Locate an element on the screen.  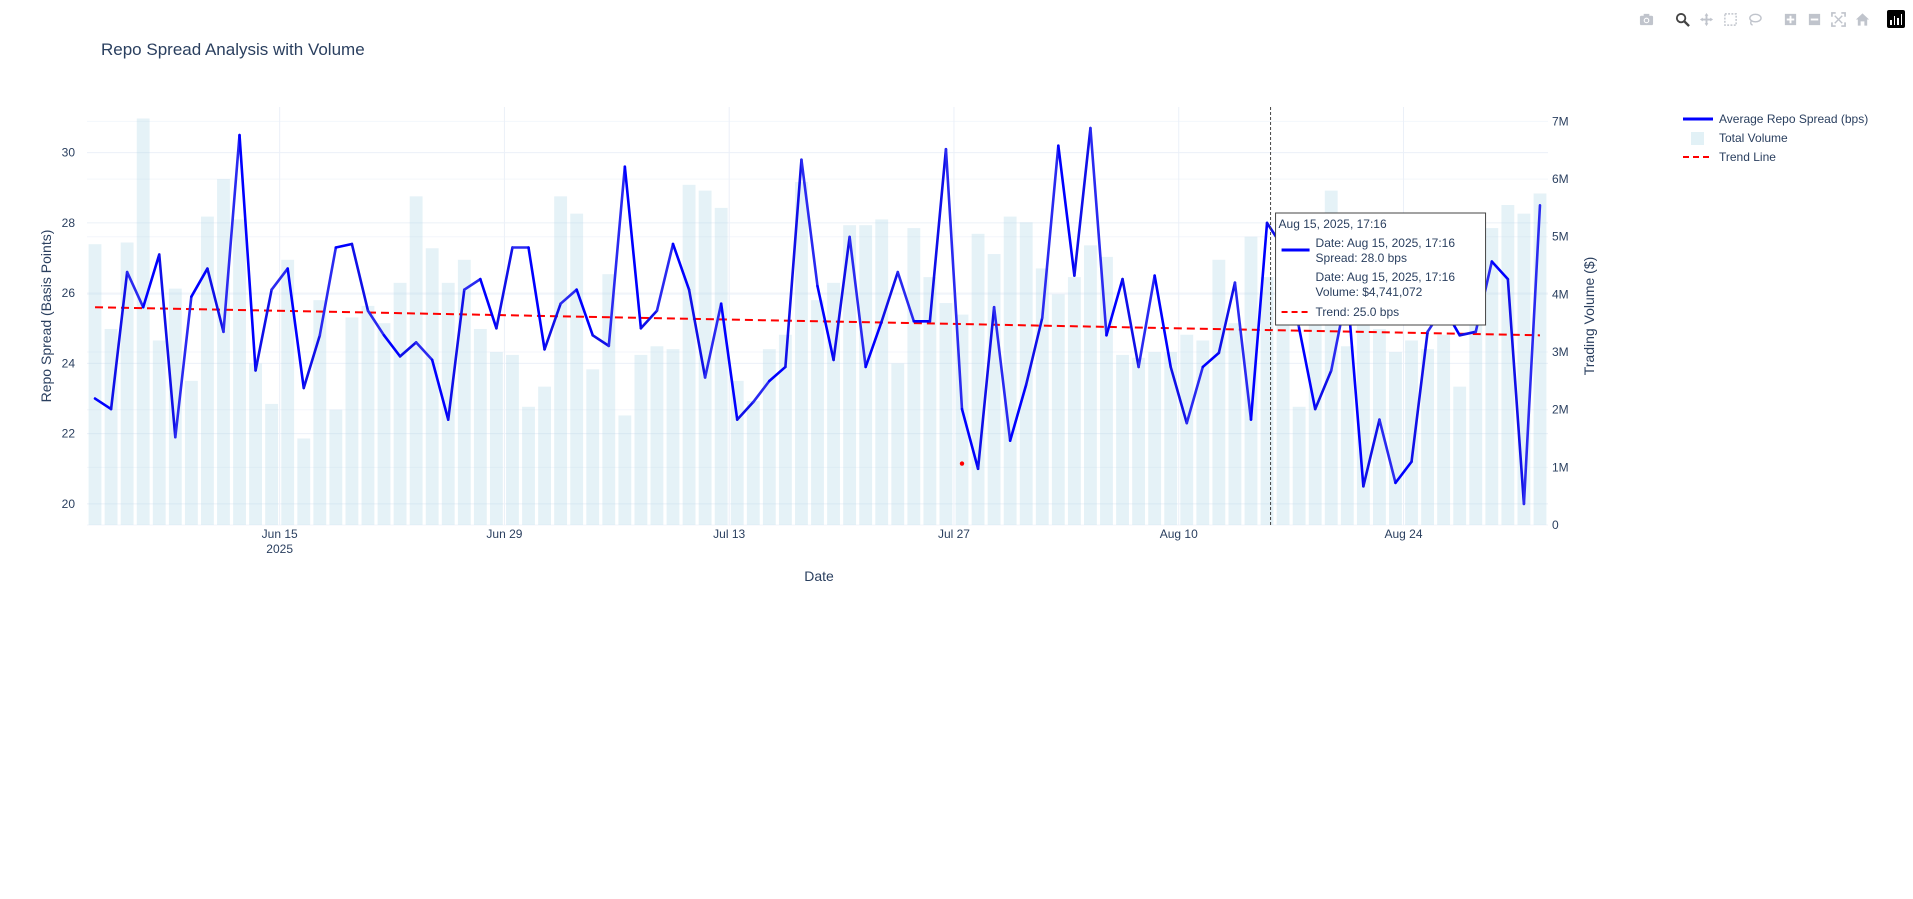
y-tick-label: 28 is located at coordinates (69, 223).